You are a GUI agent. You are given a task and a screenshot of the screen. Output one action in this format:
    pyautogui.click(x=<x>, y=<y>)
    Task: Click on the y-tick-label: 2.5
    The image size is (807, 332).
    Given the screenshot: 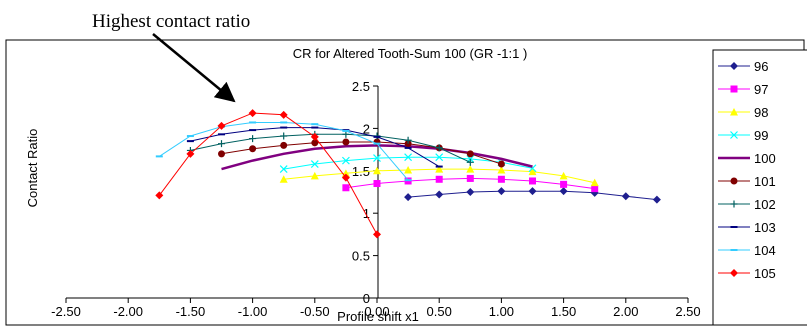 What is the action you would take?
    pyautogui.click(x=361, y=86)
    